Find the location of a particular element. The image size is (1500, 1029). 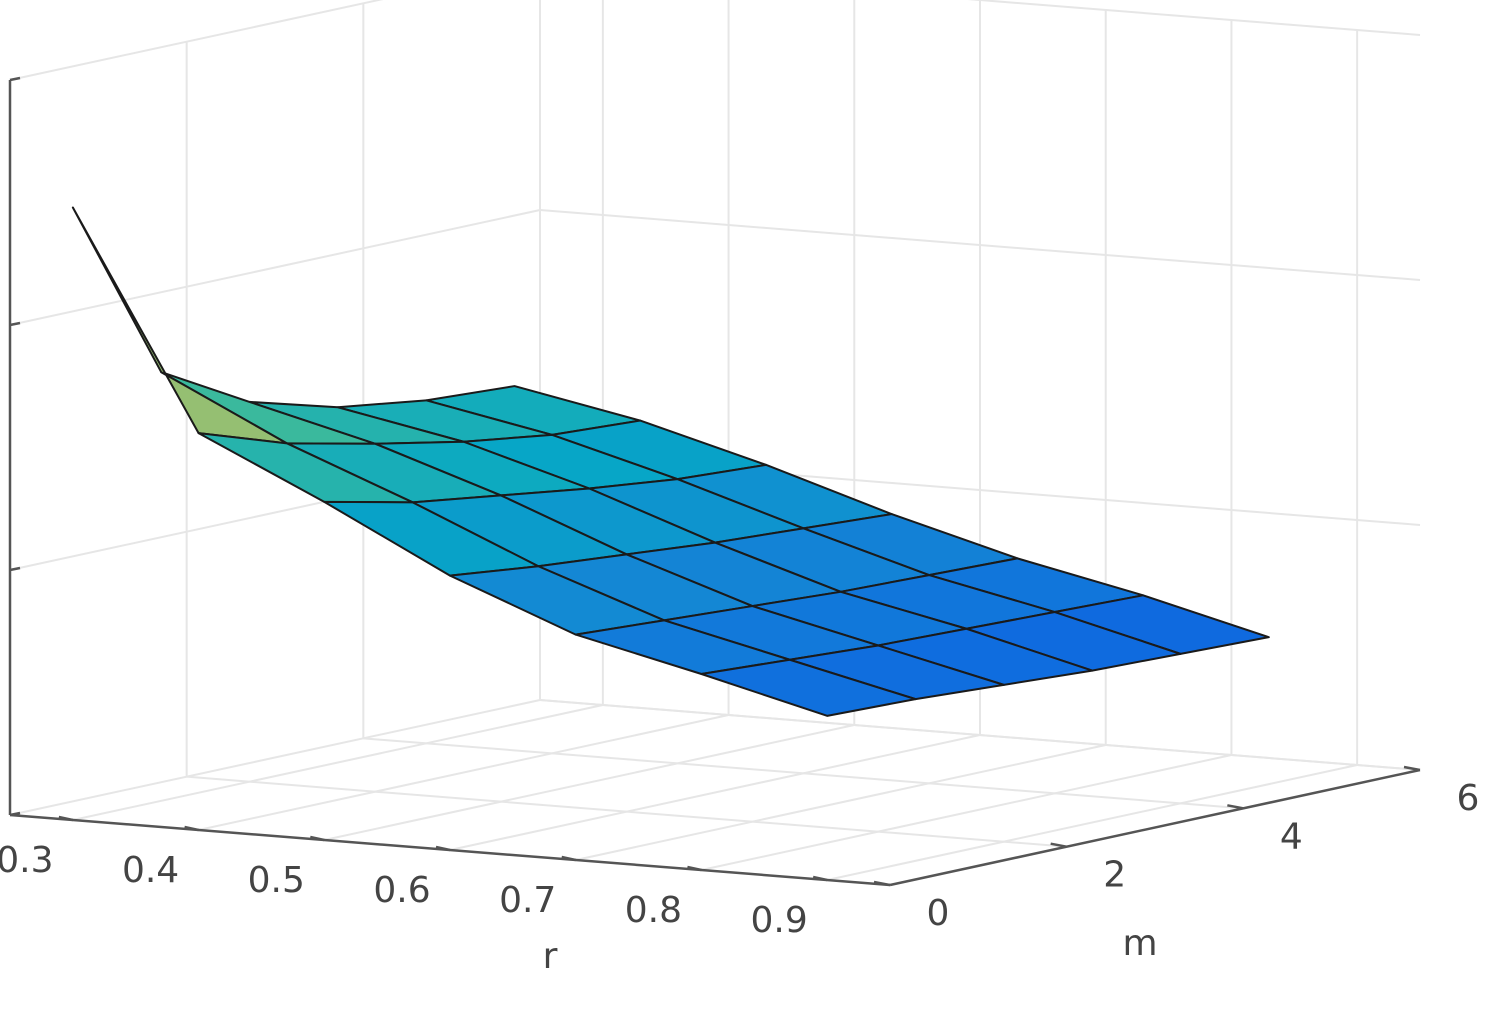

x-tick-label: 0.3 is located at coordinates (26, 860).